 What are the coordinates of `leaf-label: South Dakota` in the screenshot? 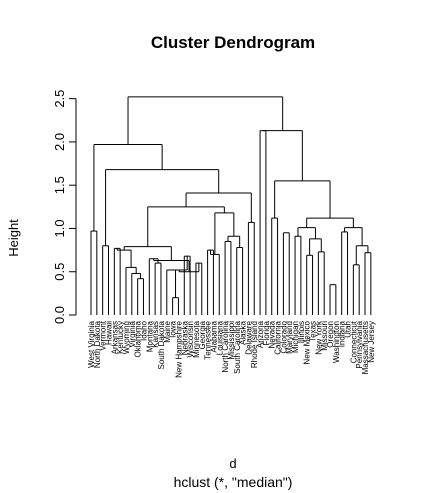 It's located at (161, 344).